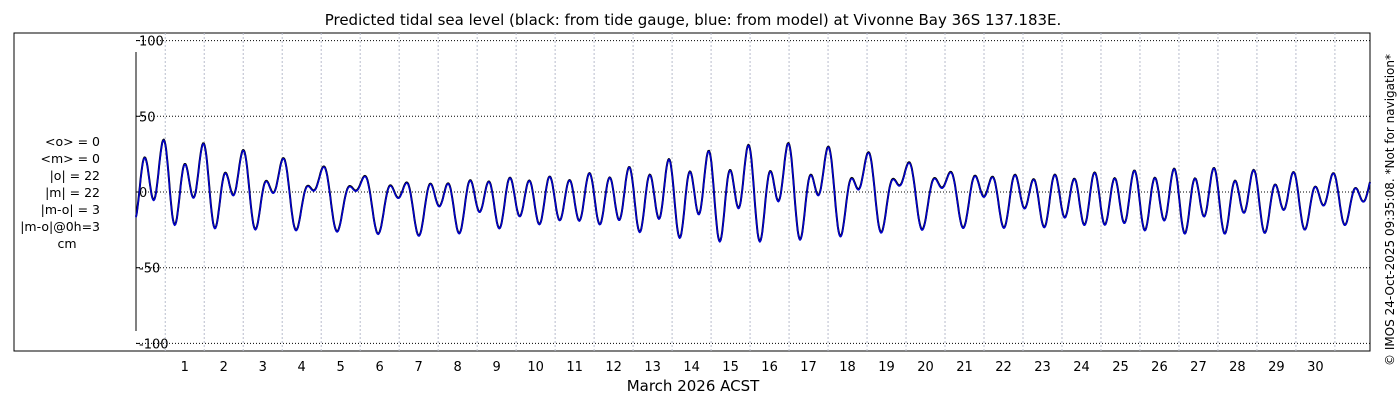  What do you see at coordinates (847, 367) in the screenshot?
I see `x-tick-label: 18` at bounding box center [847, 367].